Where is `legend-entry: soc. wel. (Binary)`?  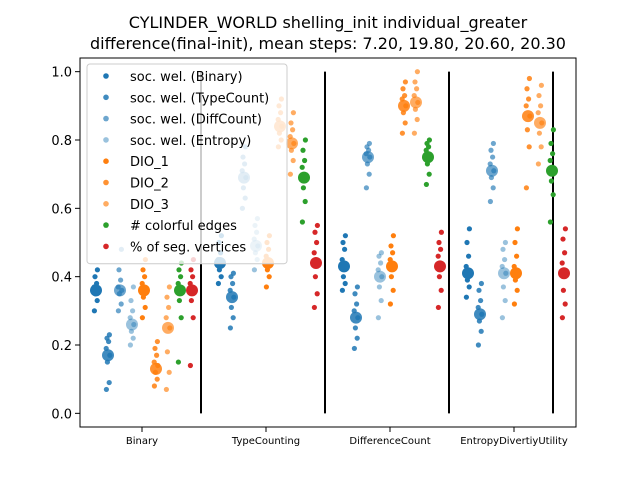
legend-entry: soc. wel. (Binary) is located at coordinates (186, 77).